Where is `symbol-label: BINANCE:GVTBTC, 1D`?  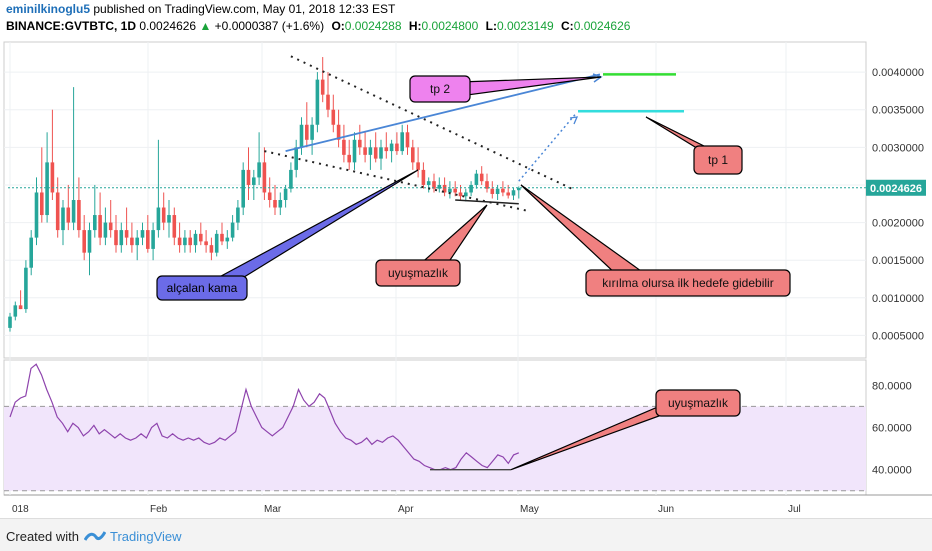
symbol-label: BINANCE:GVTBTC, 1D is located at coordinates (71, 26).